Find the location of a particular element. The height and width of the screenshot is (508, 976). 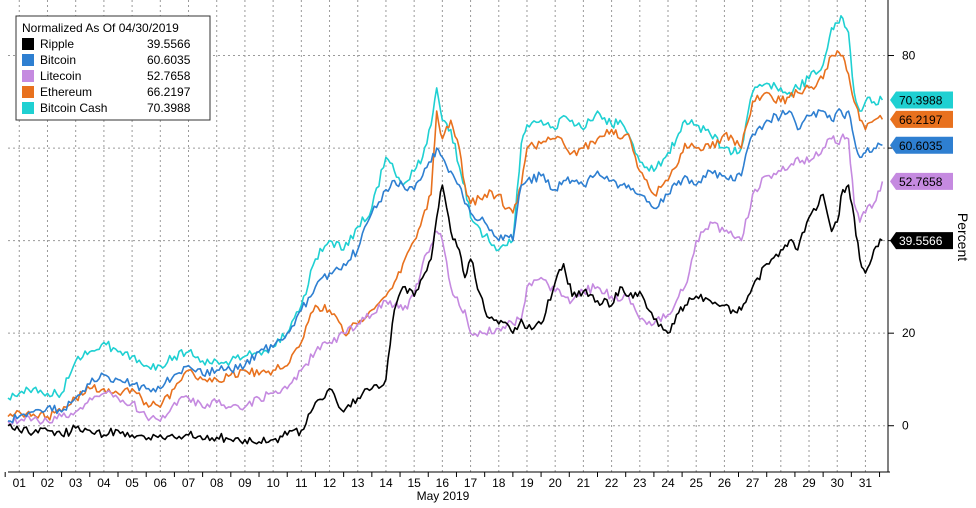

legend-swatch-ethereum is located at coordinates (28, 92).